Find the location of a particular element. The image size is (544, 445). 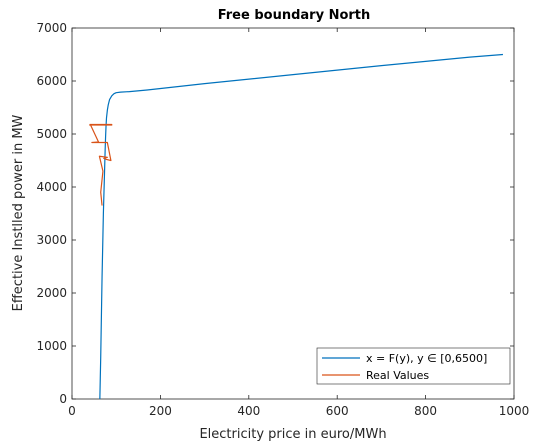

y-axis-label: Effective Instlled power in MW is located at coordinates (18, 212).